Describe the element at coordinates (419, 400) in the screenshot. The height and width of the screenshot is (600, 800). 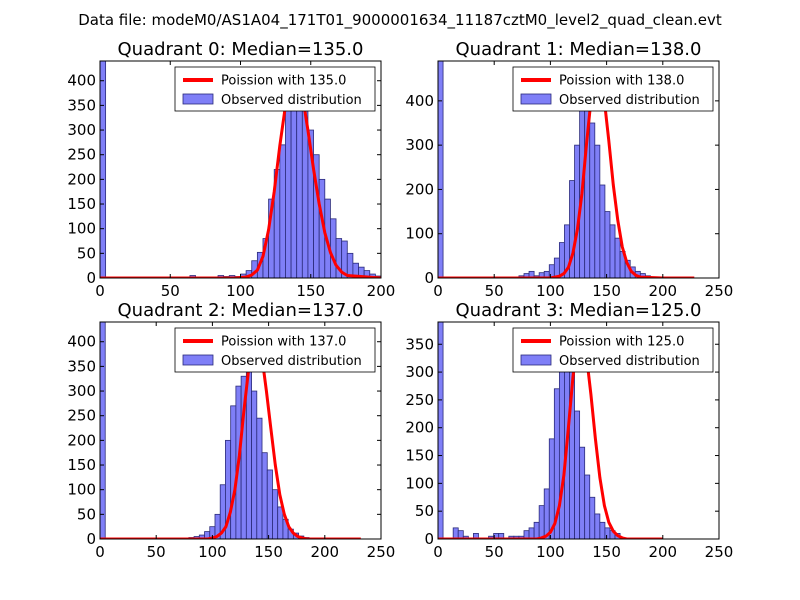
I see `quadrant-3-ytick-label: 250` at that location.